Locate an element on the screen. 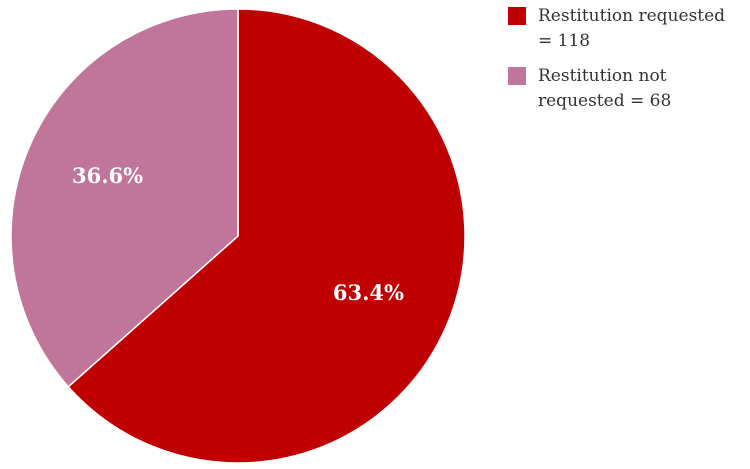 This screenshot has width=750, height=469. pie-percent-label-restitution-requested: 63.4% is located at coordinates (368, 292).